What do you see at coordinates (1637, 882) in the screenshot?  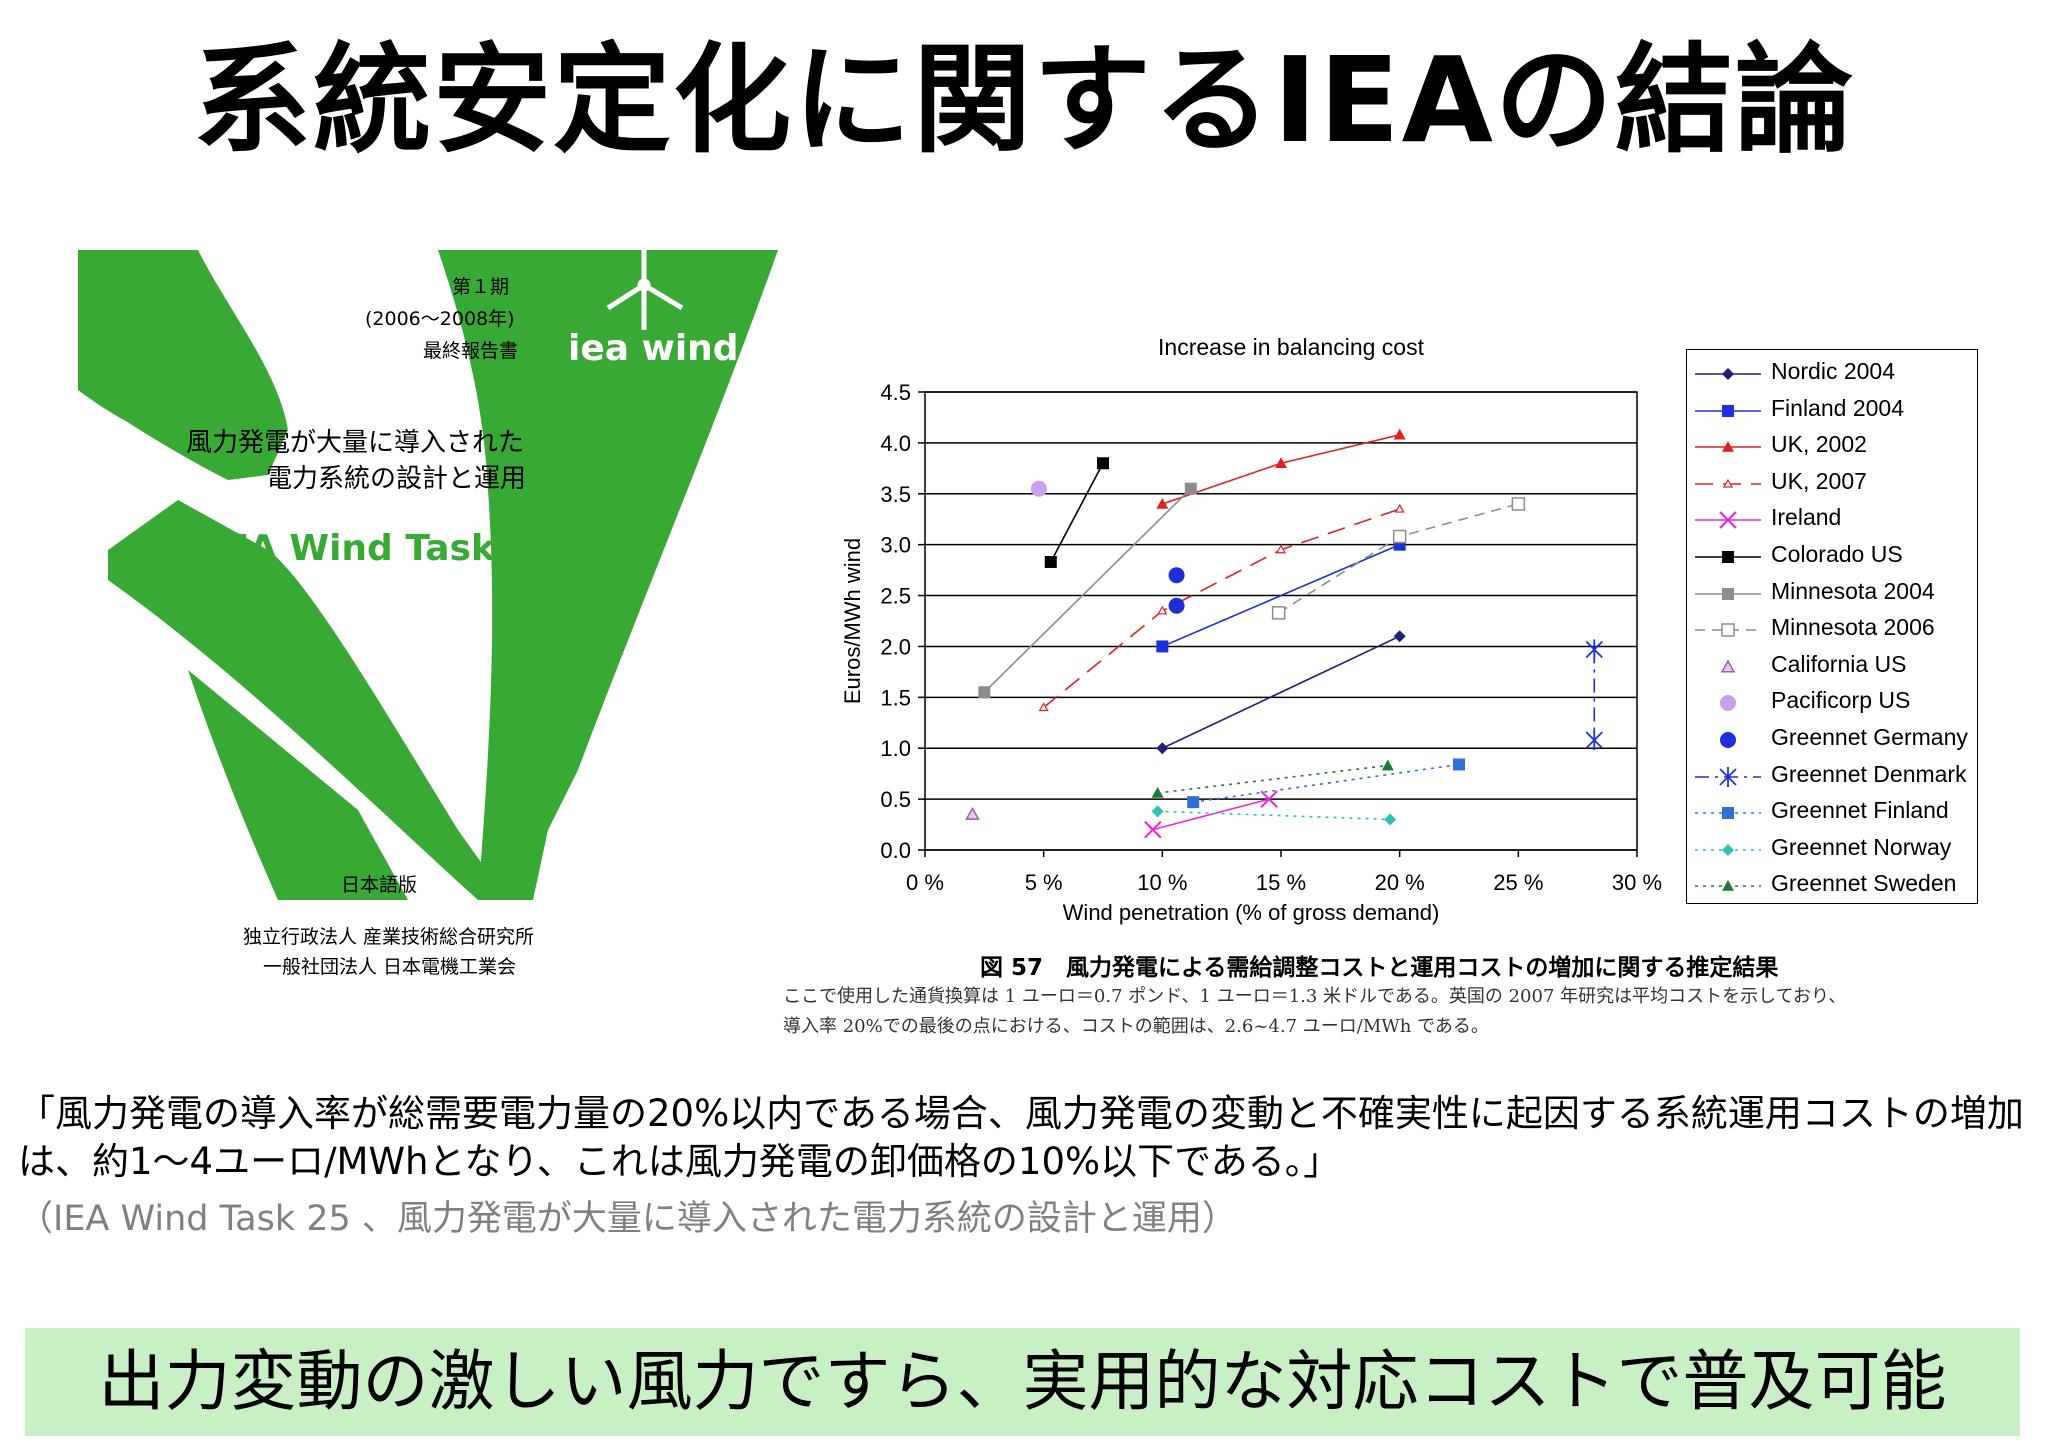 I see `x-tick-label: 30 %` at bounding box center [1637, 882].